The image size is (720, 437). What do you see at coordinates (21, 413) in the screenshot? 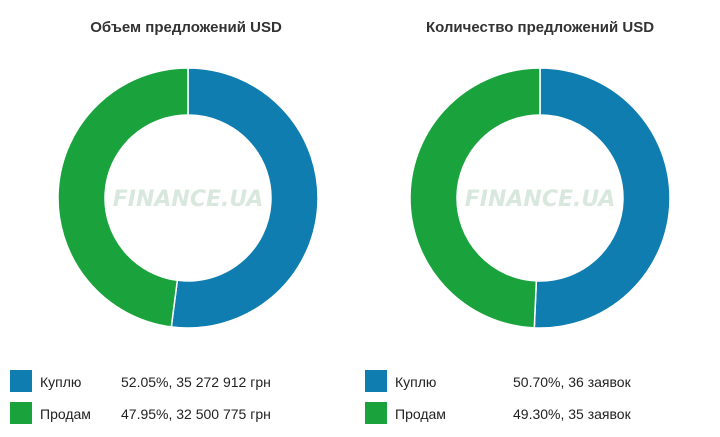
I see `volume-legend-swatch-sell` at bounding box center [21, 413].